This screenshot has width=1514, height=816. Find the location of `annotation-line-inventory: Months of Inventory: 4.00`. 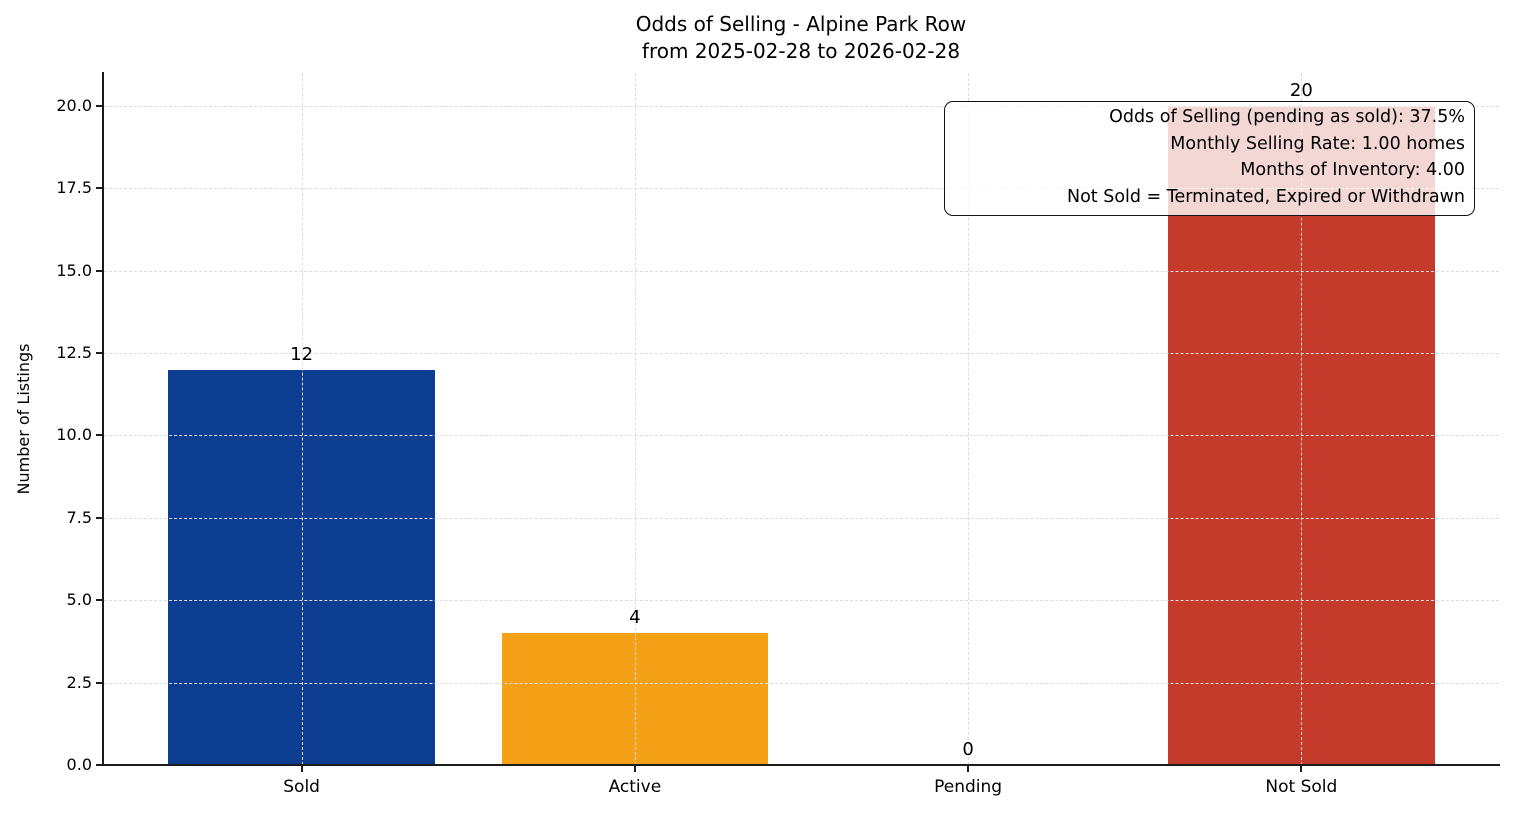

annotation-line-inventory: Months of Inventory: 4.00 is located at coordinates (1352, 170).